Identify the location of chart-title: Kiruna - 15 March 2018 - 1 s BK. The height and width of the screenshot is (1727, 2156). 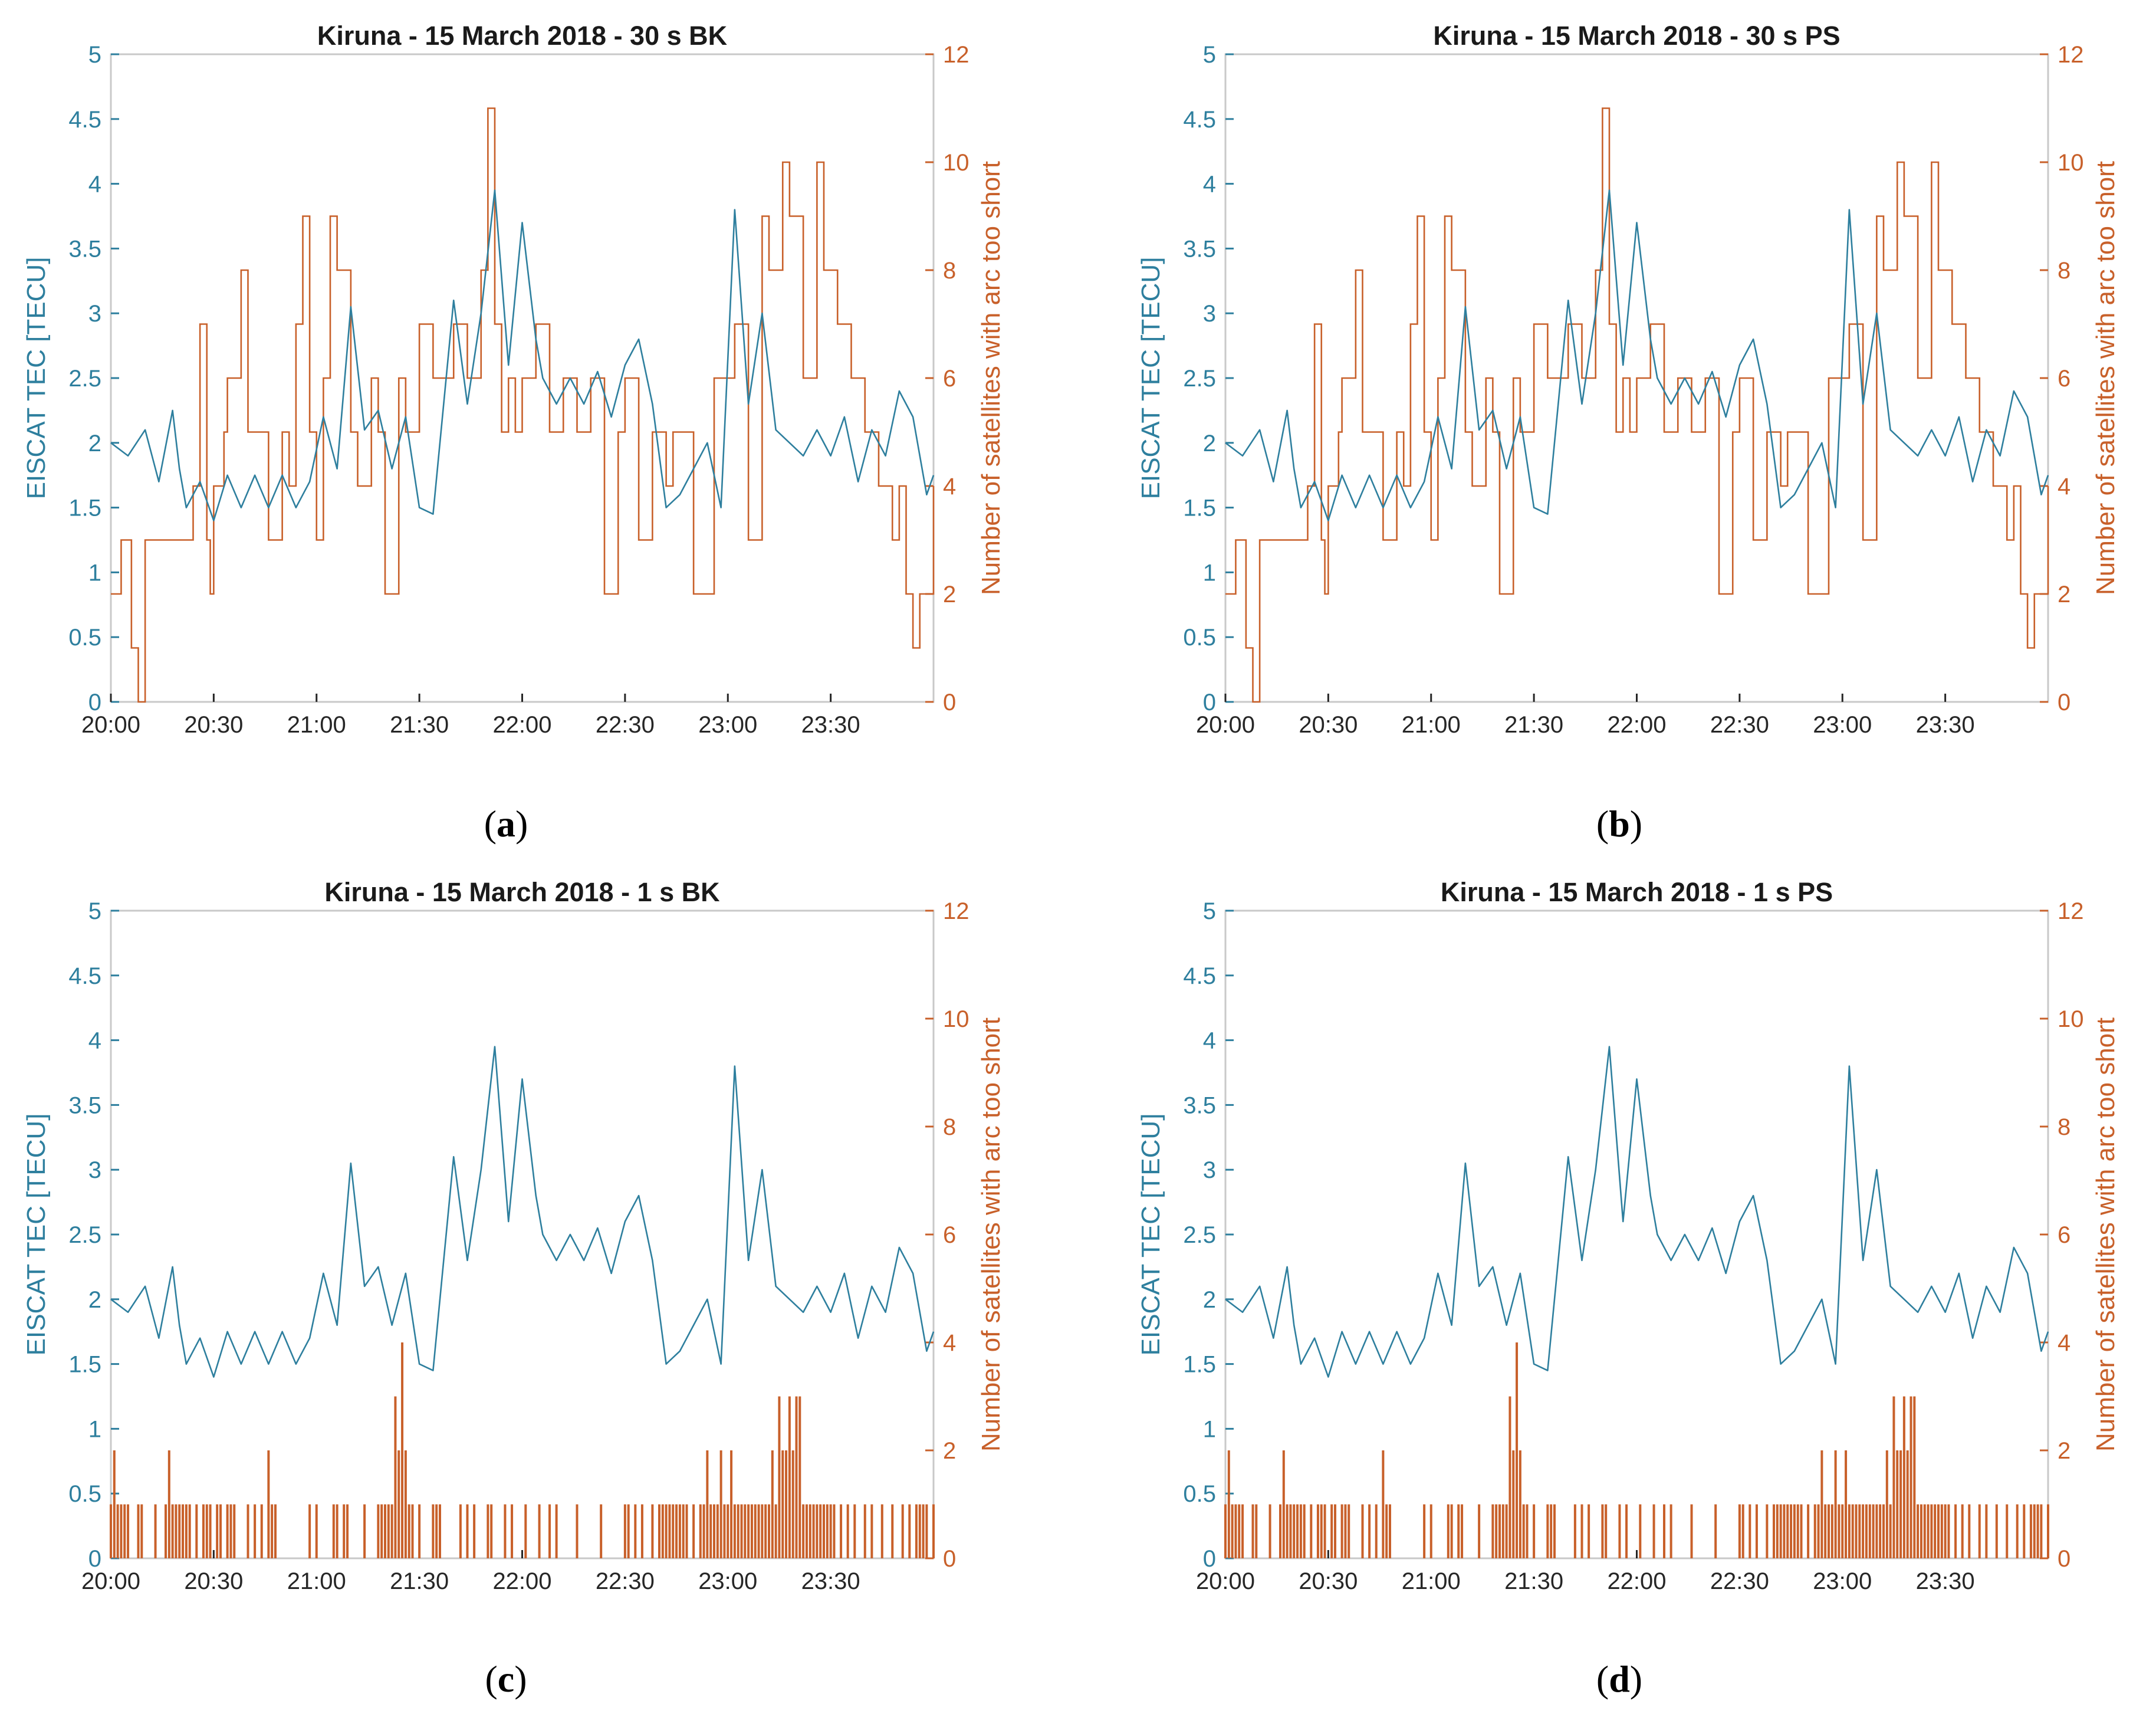
(522, 892).